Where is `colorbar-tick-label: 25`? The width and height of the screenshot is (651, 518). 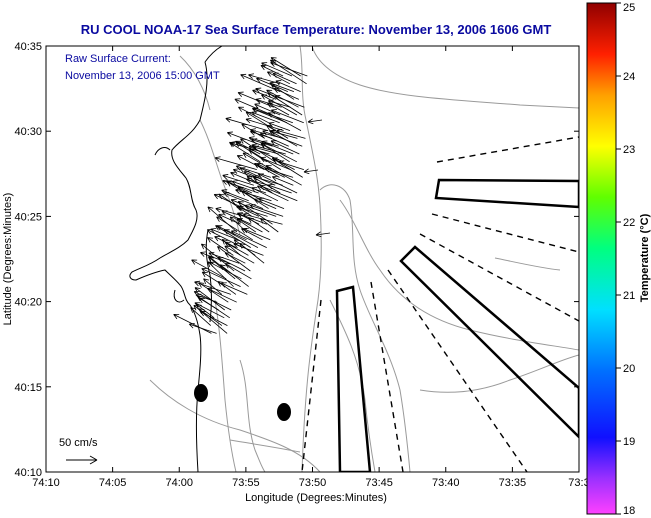
colorbar-tick-label: 25 is located at coordinates (629, 8).